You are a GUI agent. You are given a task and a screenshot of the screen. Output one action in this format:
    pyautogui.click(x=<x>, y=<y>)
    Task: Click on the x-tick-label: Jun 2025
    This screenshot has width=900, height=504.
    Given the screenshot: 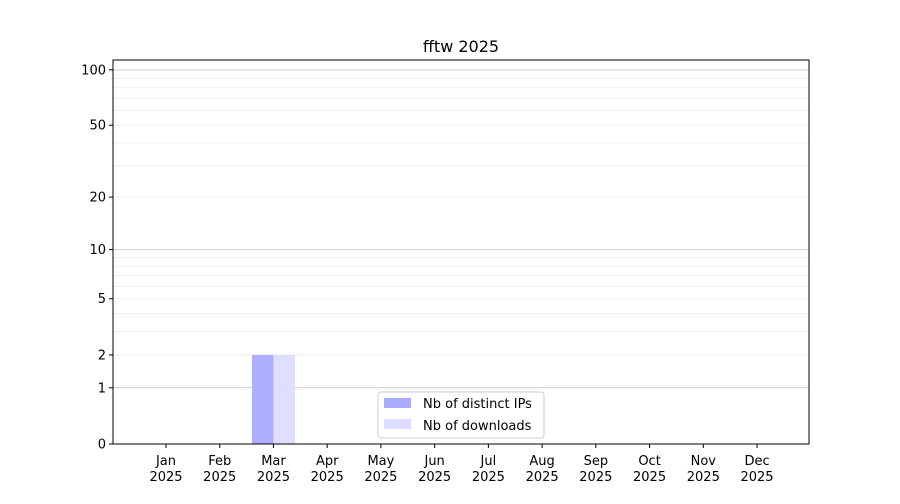 What is the action you would take?
    pyautogui.click(x=434, y=469)
    